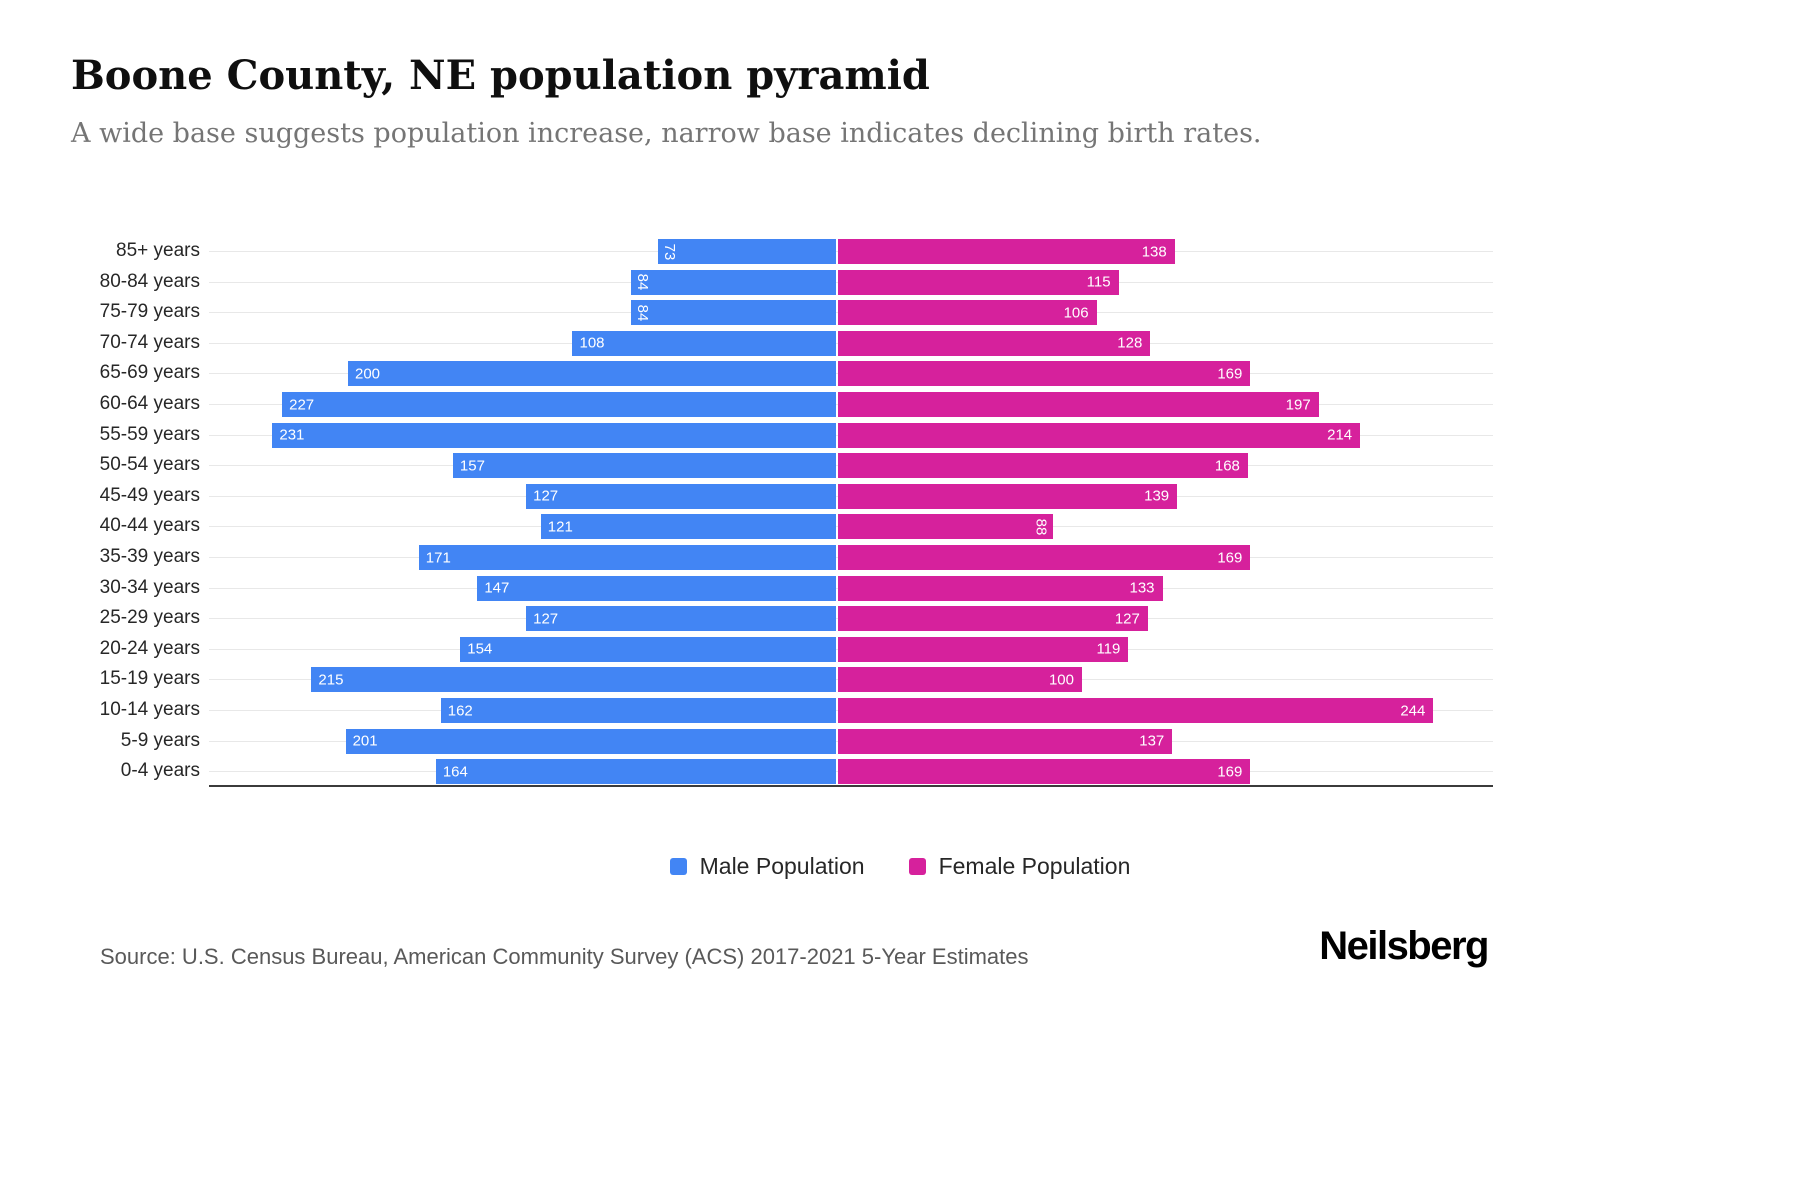  What do you see at coordinates (500, 75) in the screenshot?
I see `page-title: Boone County, NE population pyramid` at bounding box center [500, 75].